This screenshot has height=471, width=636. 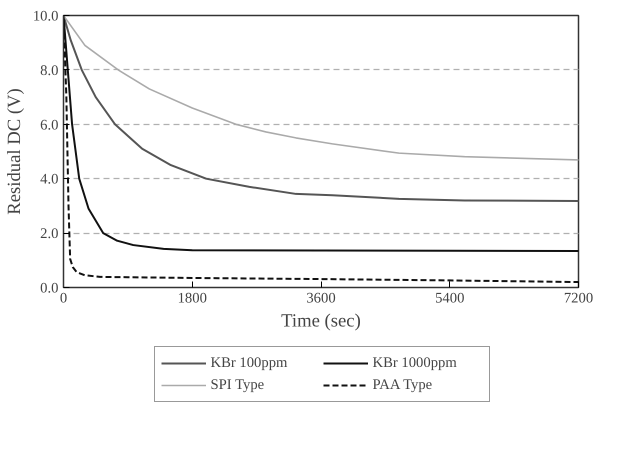 What do you see at coordinates (49, 288) in the screenshot?
I see `y-tick-label: 0.0` at bounding box center [49, 288].